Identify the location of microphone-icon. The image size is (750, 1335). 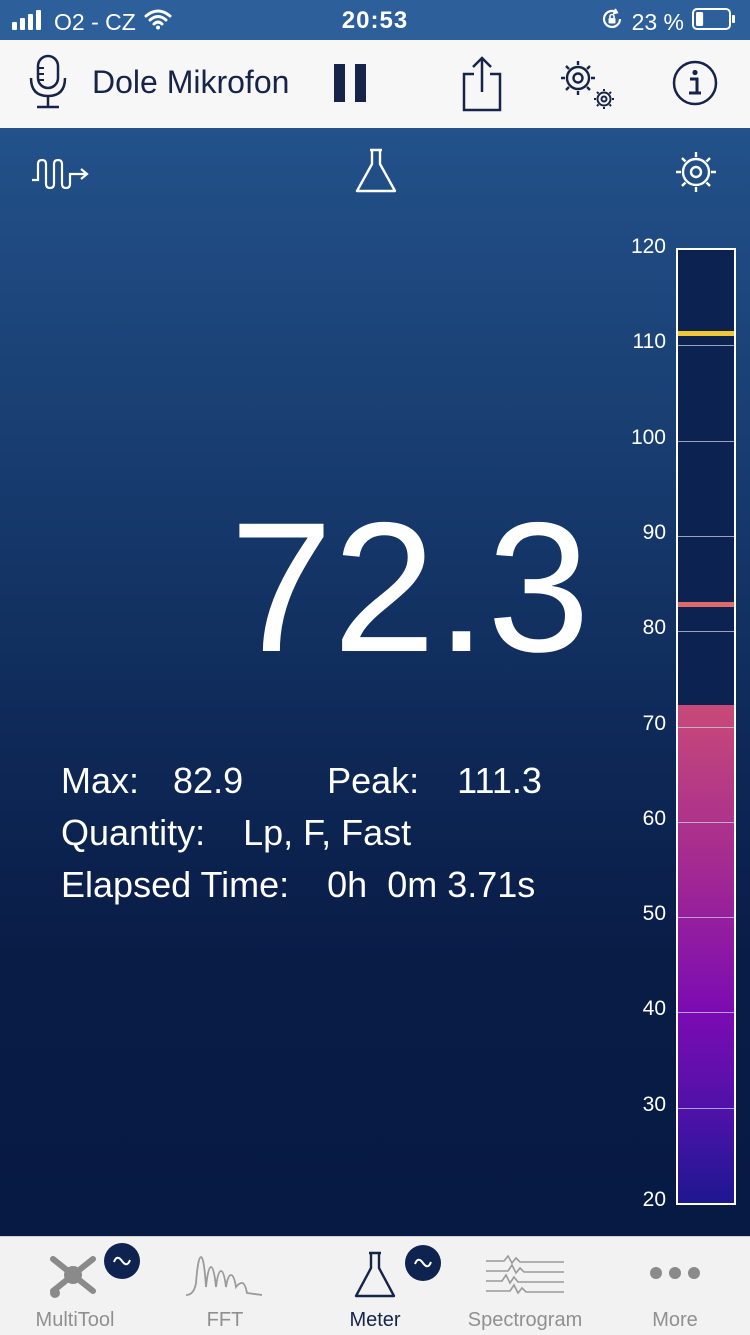
(48, 85).